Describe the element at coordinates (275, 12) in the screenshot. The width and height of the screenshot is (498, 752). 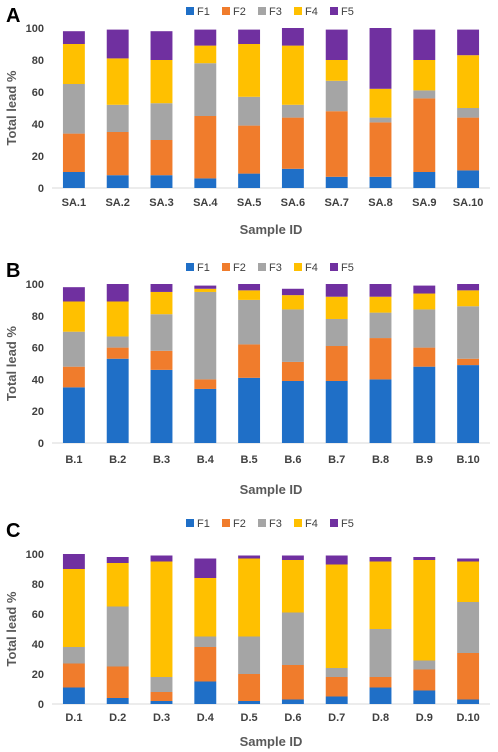
I see `legend-label-f3: F3` at that location.